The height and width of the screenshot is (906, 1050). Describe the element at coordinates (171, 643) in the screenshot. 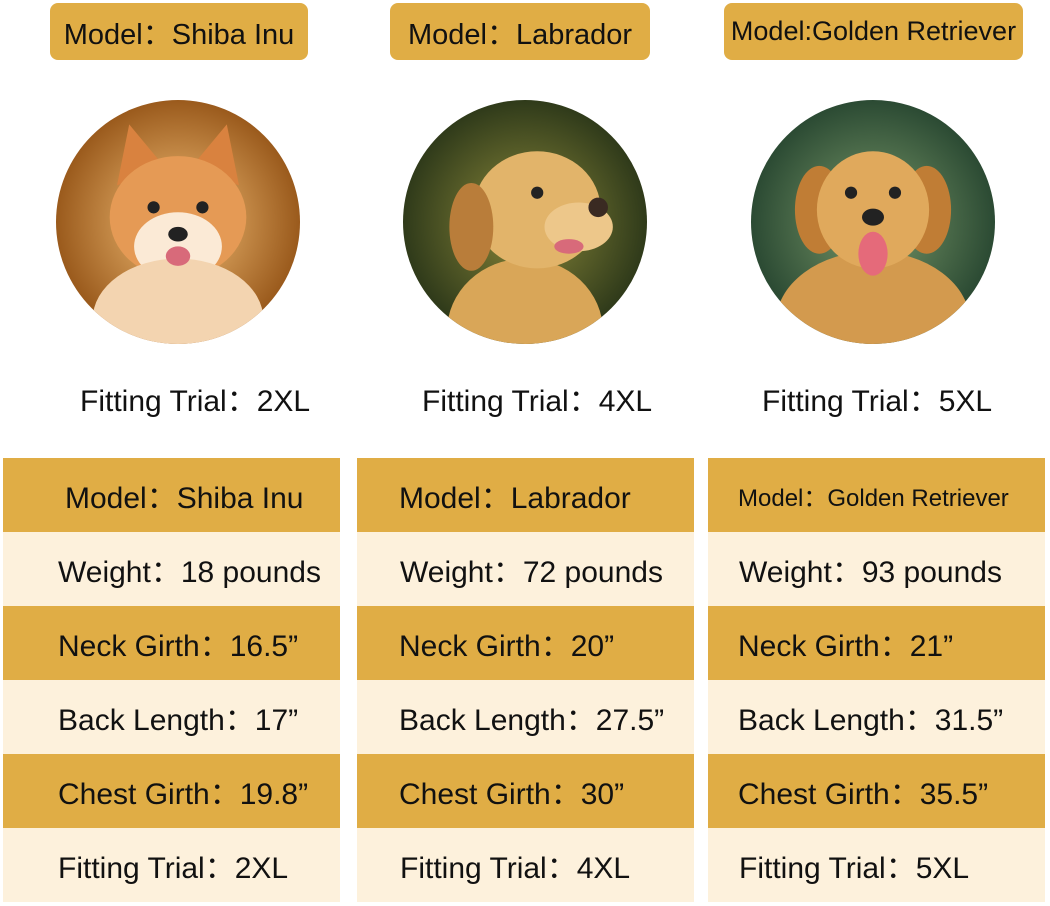

I see `spec-neck-girth: Neck Girth：16.5”` at that location.